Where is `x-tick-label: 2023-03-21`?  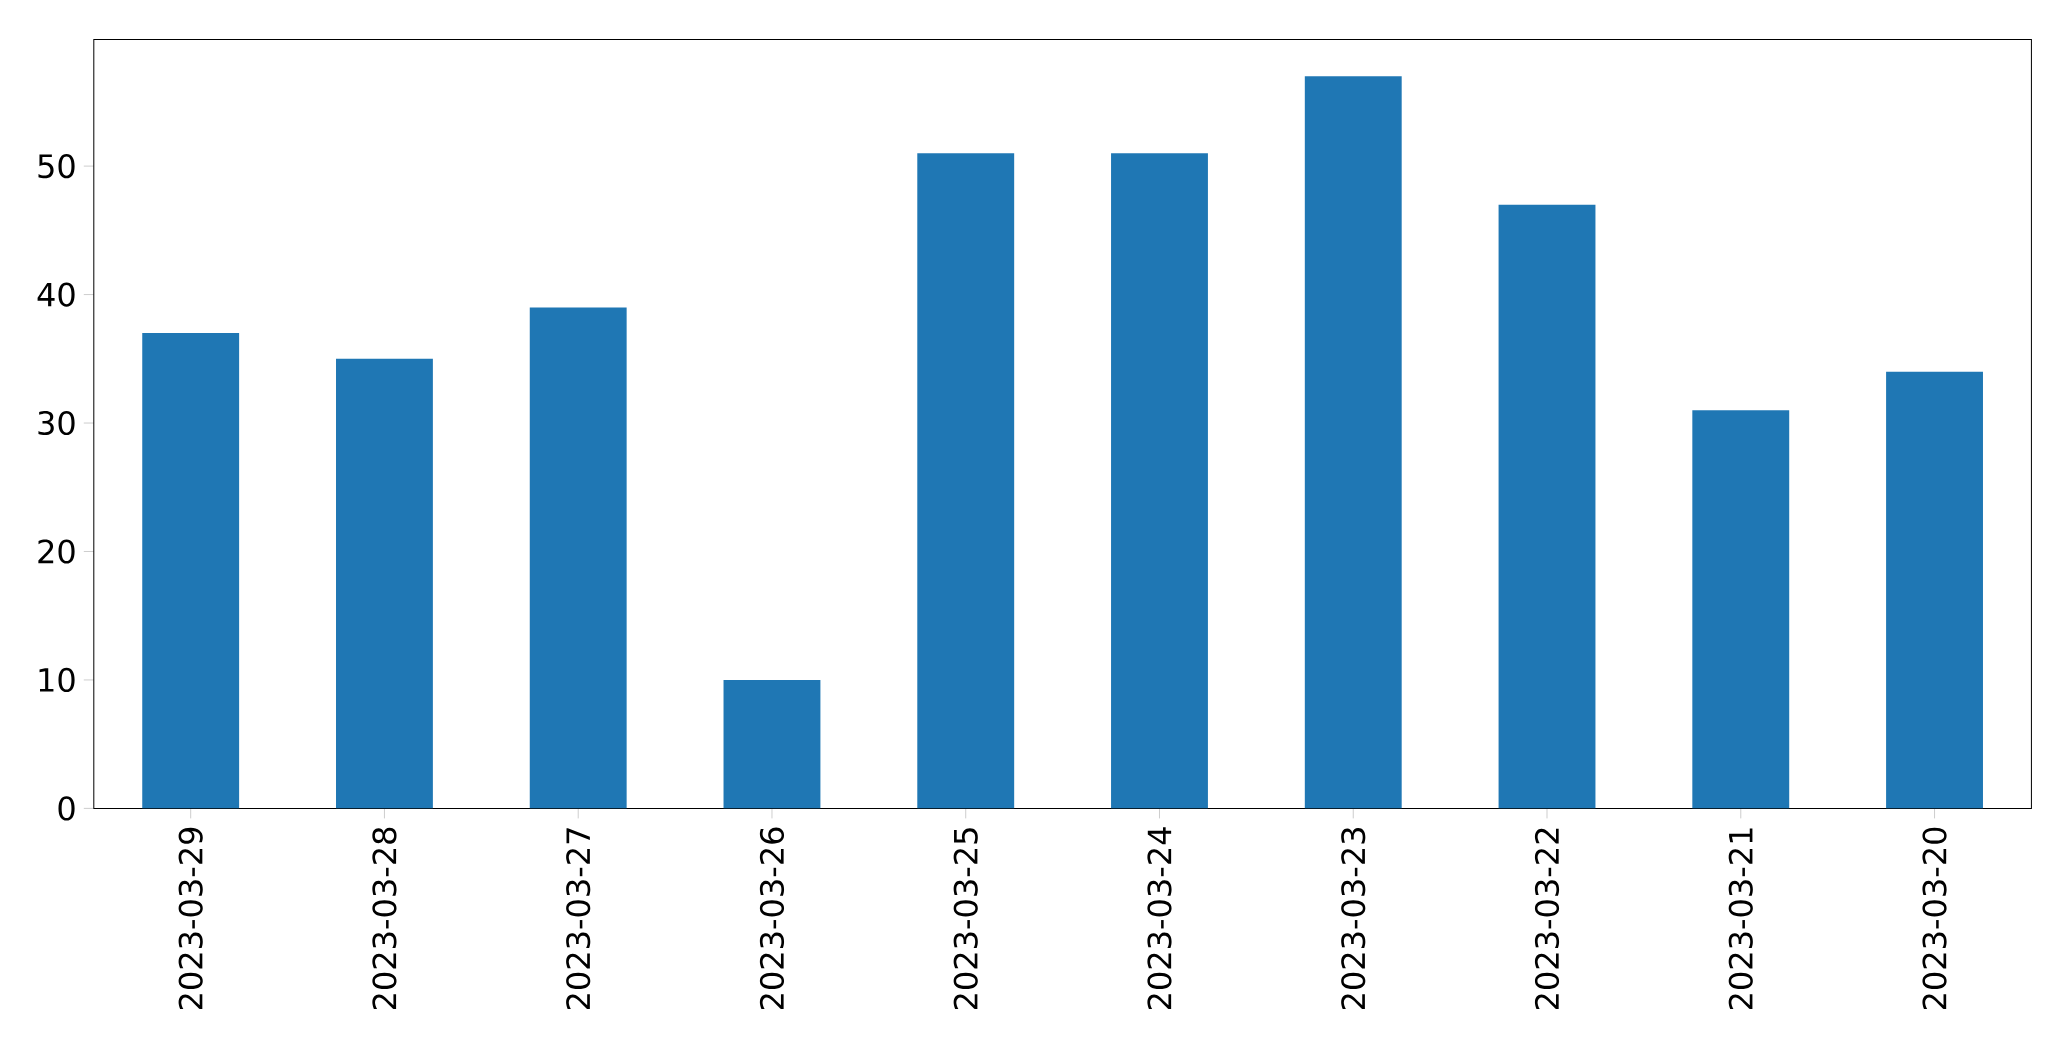 x-tick-label: 2023-03-21 is located at coordinates (1740, 919).